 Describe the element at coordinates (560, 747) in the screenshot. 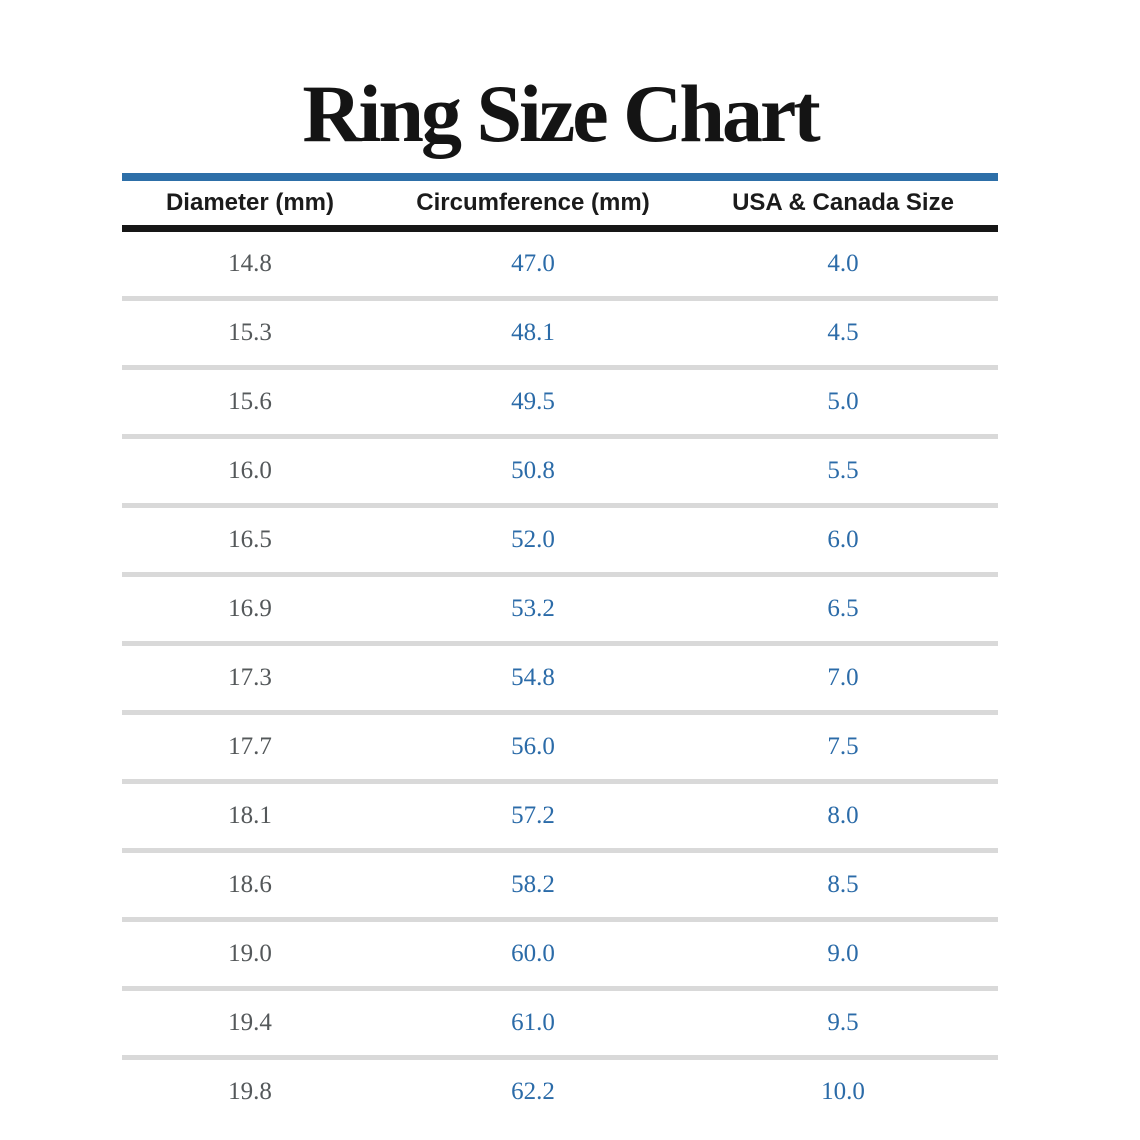

I see `table-row: 17.7 56.0 7.5` at that location.